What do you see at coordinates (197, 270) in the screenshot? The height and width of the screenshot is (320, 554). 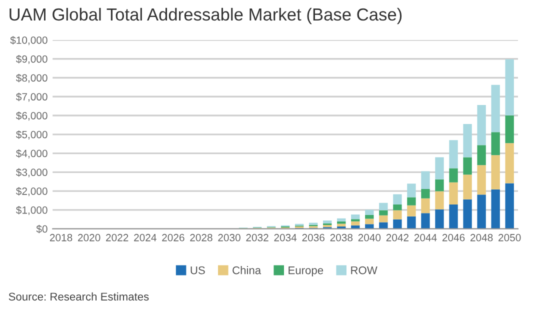 I see `legend-label: US` at bounding box center [197, 270].